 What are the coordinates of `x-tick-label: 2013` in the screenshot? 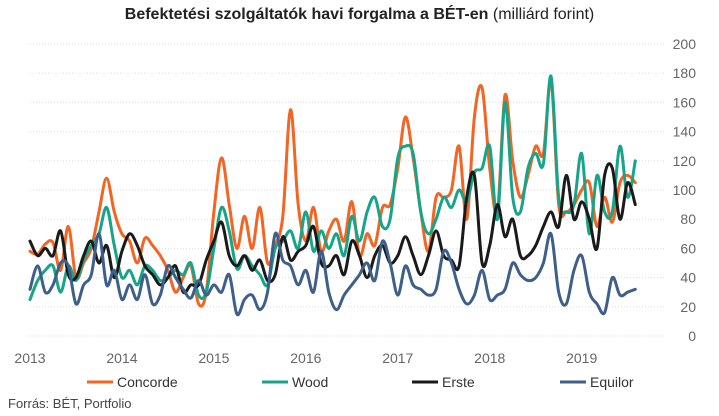 It's located at (29, 358).